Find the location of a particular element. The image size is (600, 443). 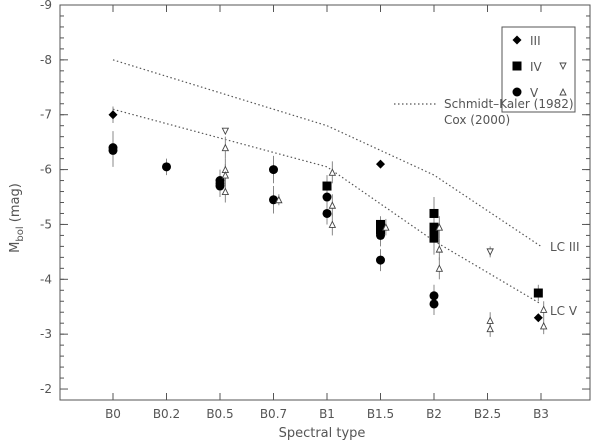

legend-marker-up-triangle is located at coordinates (563, 91).